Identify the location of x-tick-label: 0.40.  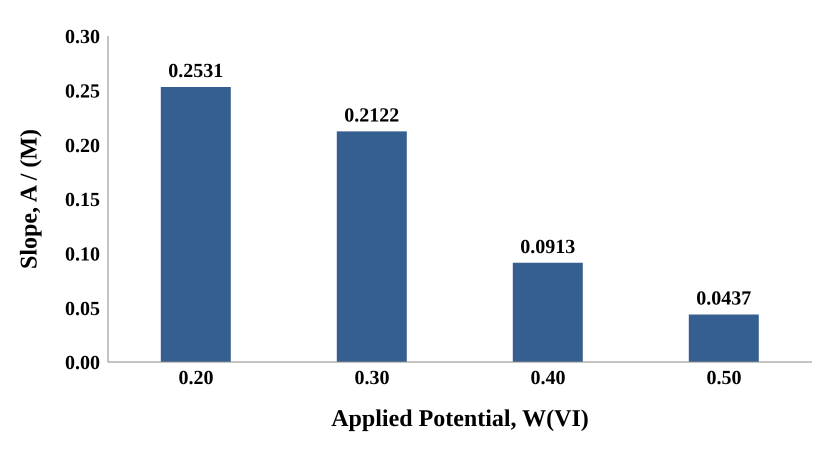
(548, 378).